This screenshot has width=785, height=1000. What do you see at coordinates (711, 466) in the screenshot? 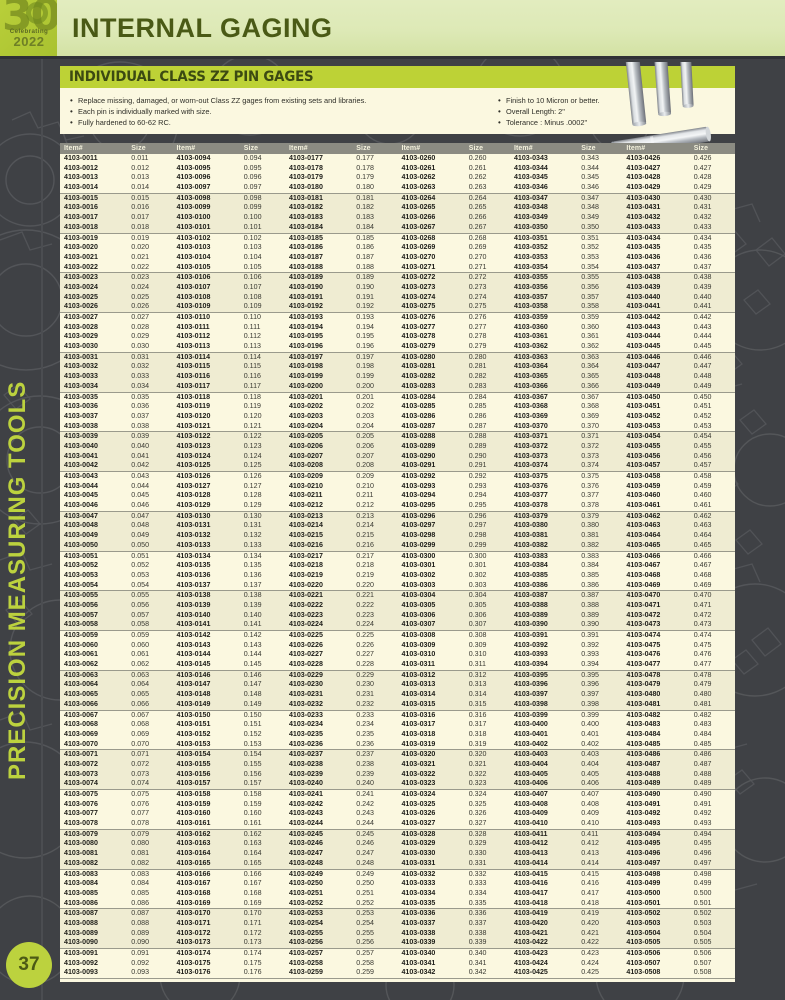
I see `cell-size: 0.457` at bounding box center [711, 466].